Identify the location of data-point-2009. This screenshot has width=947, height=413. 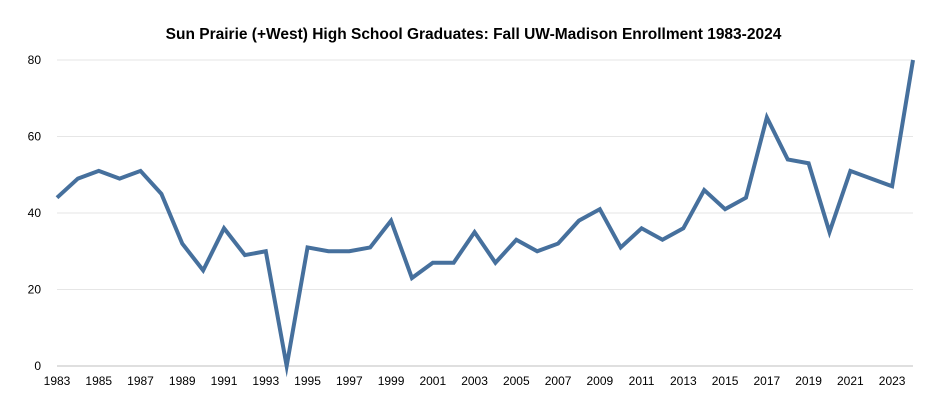
(600, 209).